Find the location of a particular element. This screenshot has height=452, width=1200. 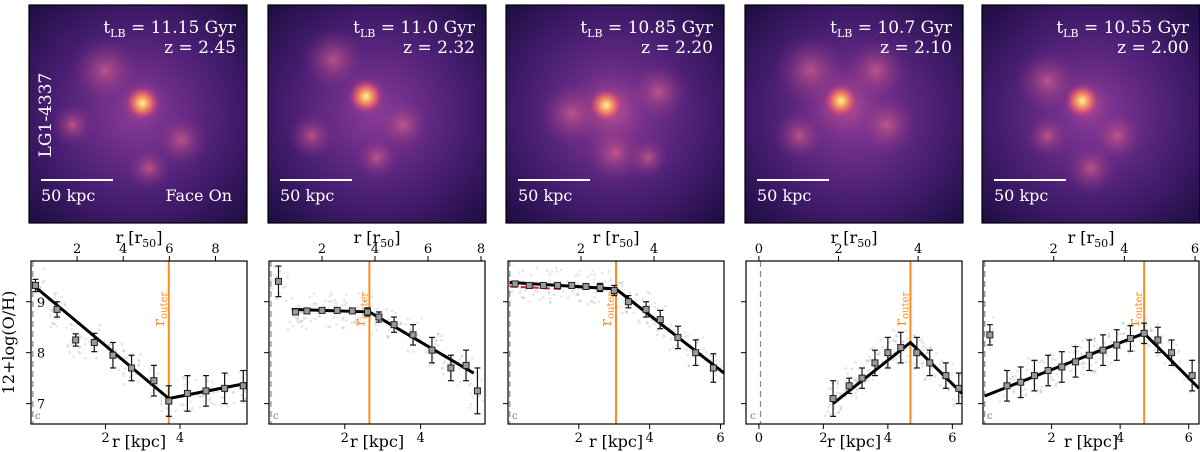

particle-cloud is located at coordinates (377, 337).